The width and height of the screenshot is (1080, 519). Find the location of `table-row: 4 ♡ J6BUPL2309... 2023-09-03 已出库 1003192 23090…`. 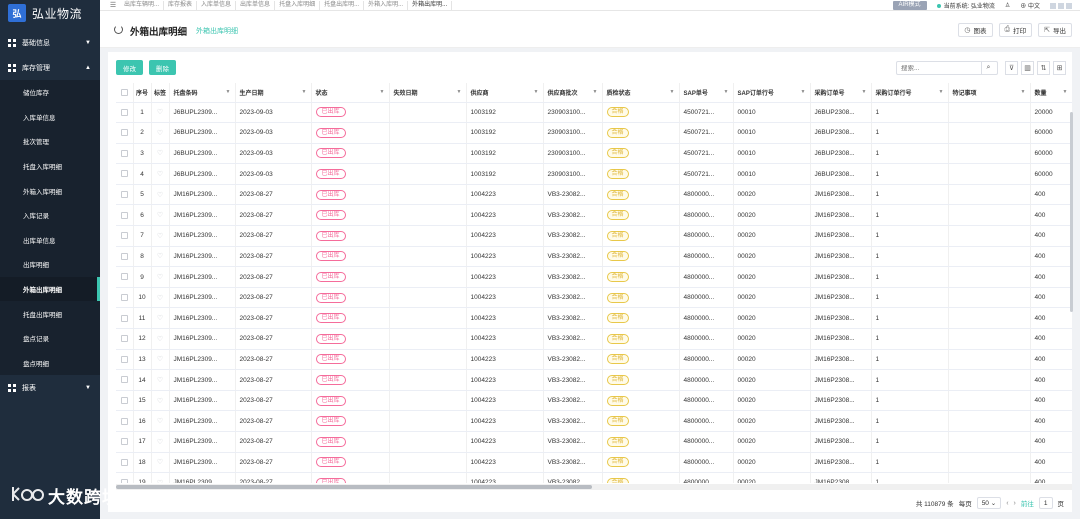

table-row: 4 ♡ J6BUPL2309... 2023-09-03 已出库 1003192 23090… is located at coordinates (594, 174).